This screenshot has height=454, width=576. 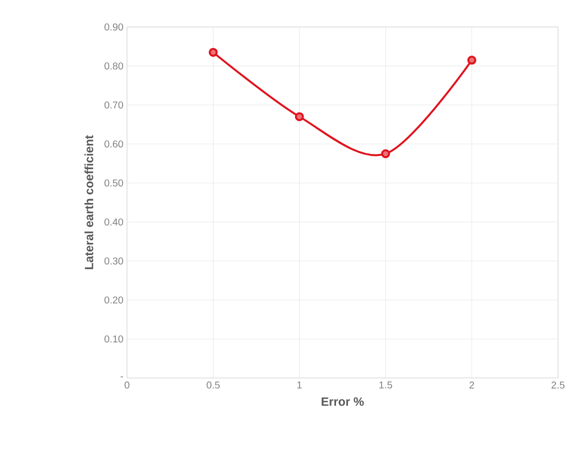 I want to click on y-tick-label: 0.60, so click(x=114, y=144).